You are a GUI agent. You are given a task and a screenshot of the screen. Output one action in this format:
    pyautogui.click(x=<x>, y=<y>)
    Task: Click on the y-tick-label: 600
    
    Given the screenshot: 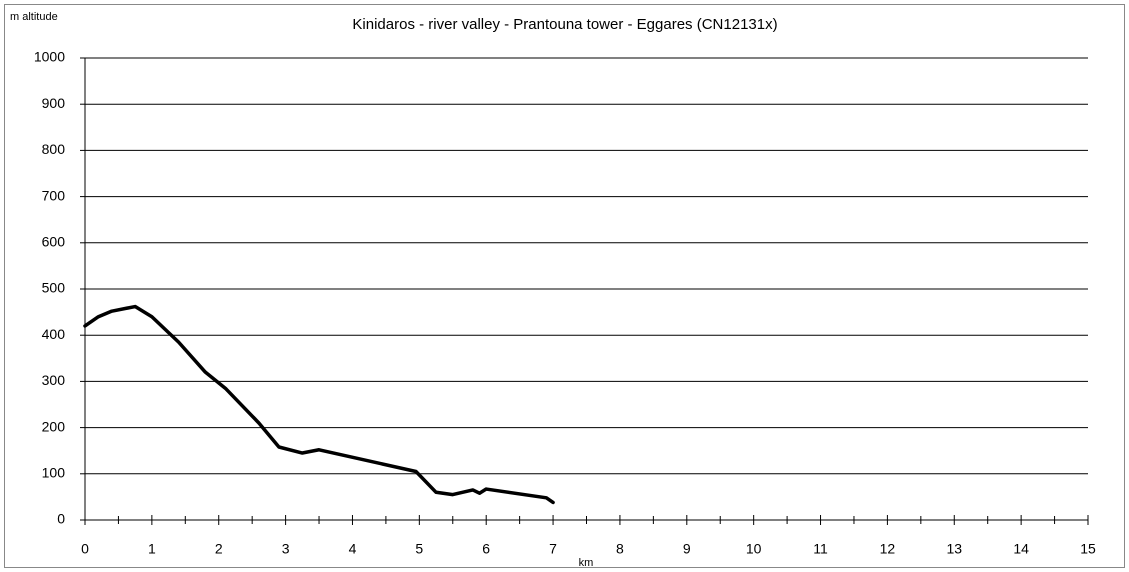 What is the action you would take?
    pyautogui.click(x=54, y=242)
    